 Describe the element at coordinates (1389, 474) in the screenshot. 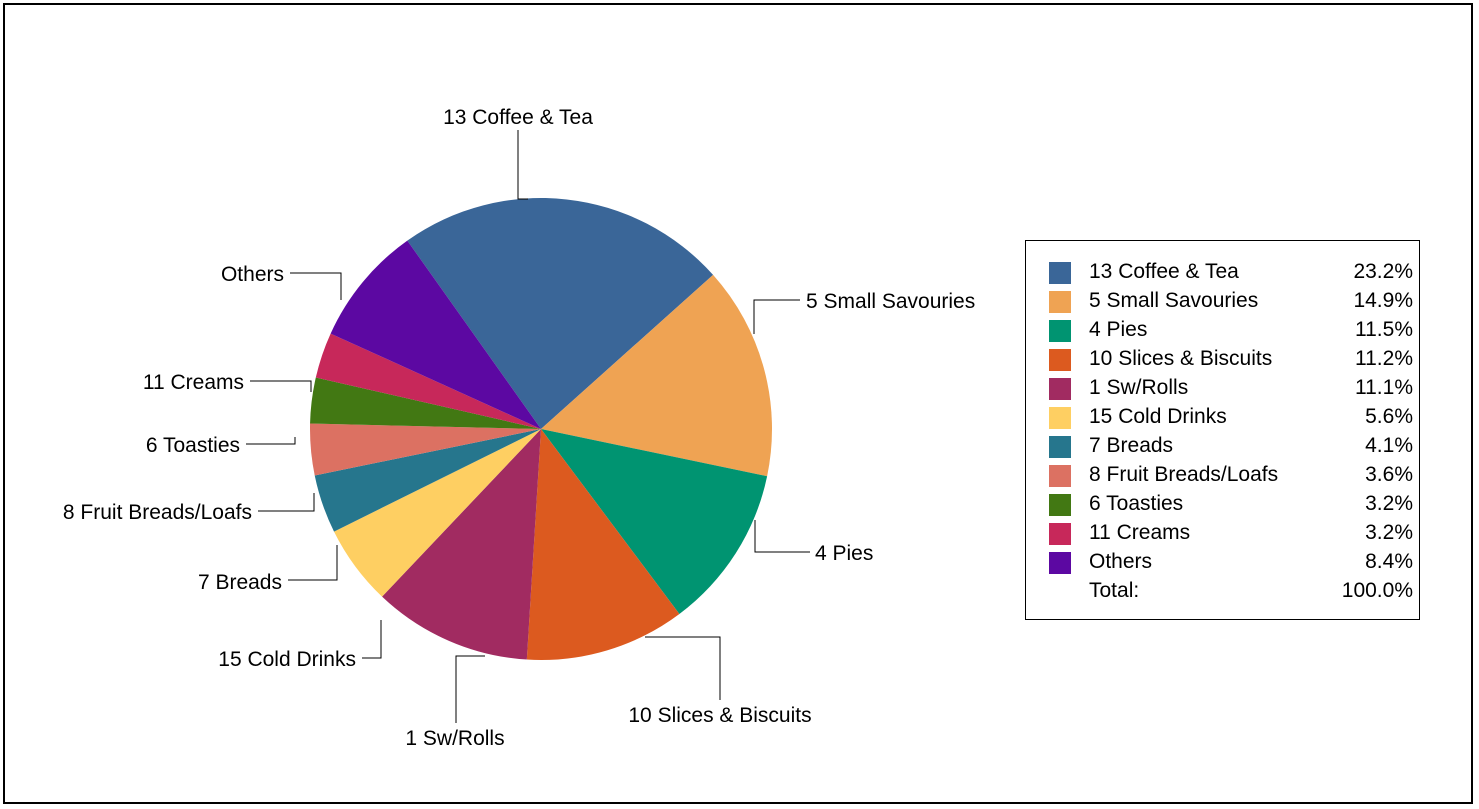

I see `legend-item-percent: 3.6%` at that location.